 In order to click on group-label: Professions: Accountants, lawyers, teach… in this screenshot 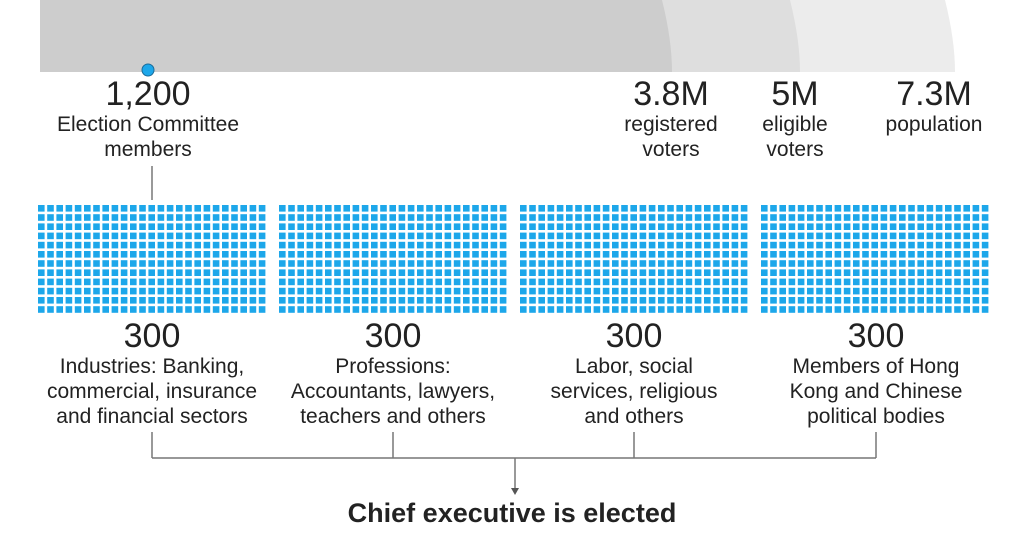, I will do `click(393, 391)`.